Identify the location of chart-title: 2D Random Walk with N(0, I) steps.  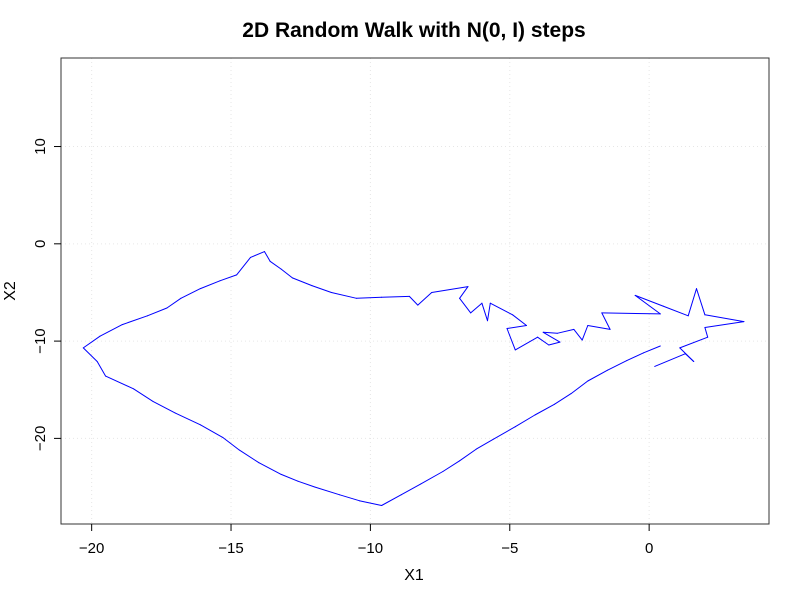
(413, 30).